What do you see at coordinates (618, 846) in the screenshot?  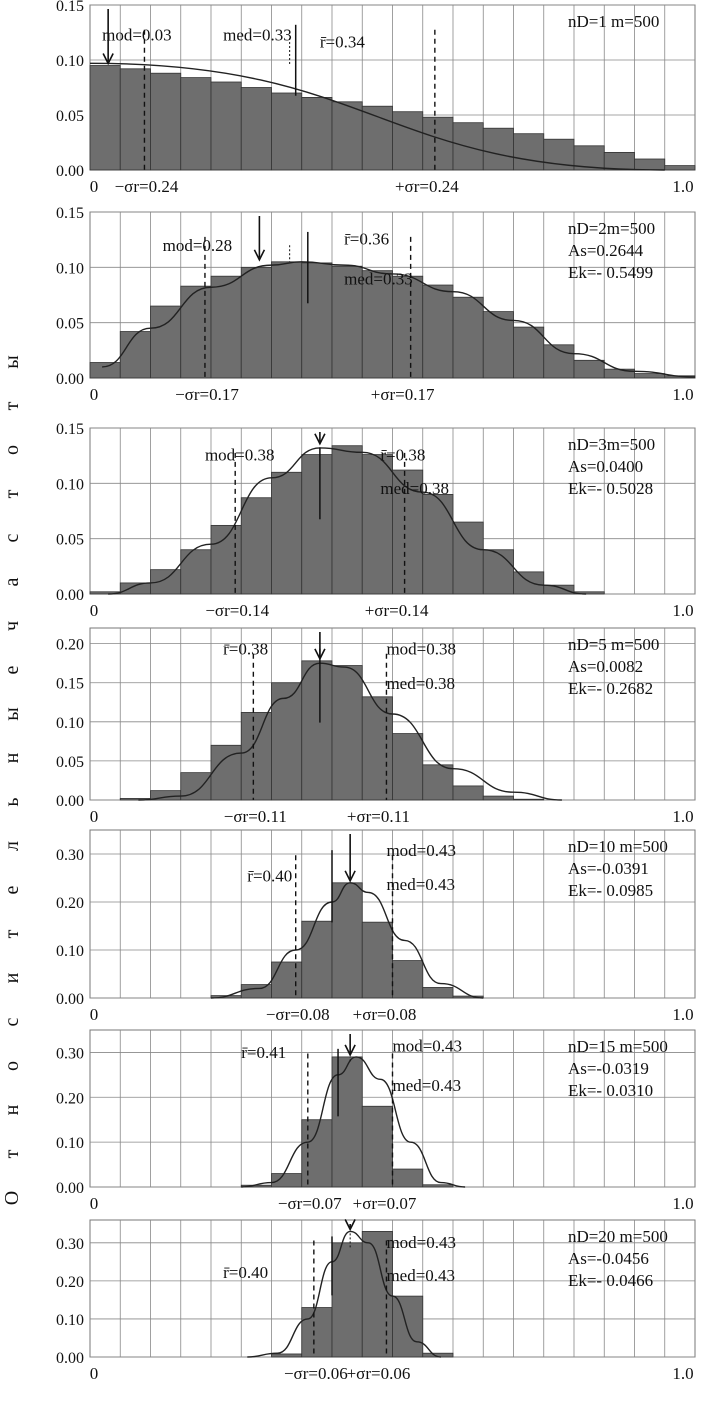 I see `sample-size-label: nD=10 m=500` at bounding box center [618, 846].